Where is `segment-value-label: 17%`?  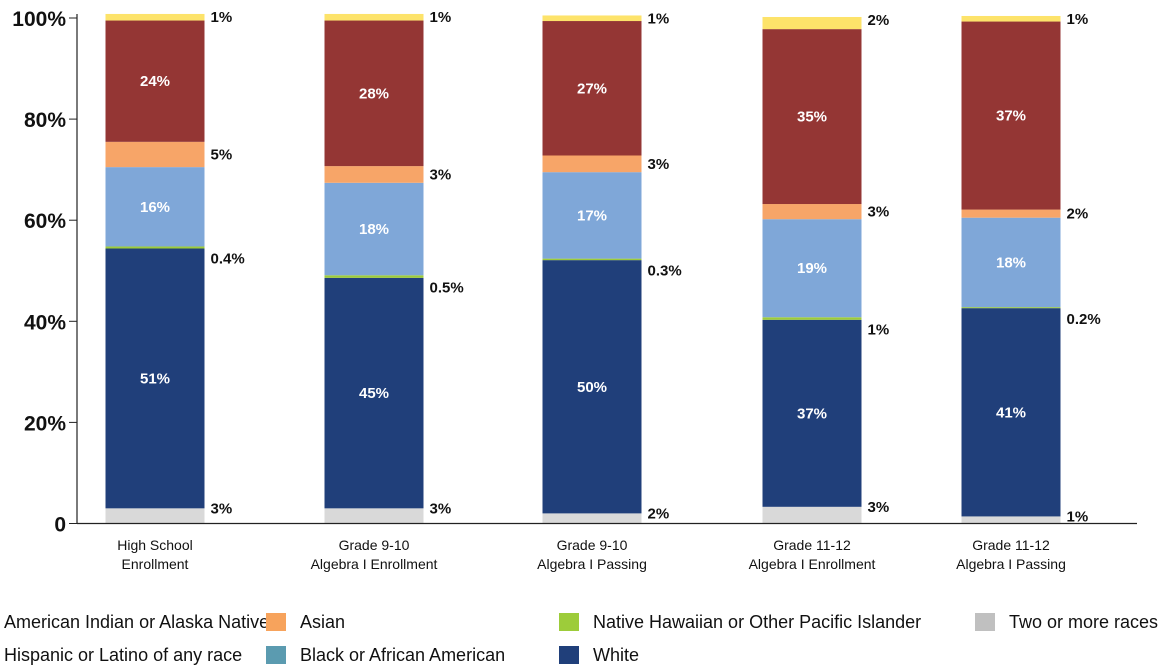
segment-value-label: 17% is located at coordinates (592, 215).